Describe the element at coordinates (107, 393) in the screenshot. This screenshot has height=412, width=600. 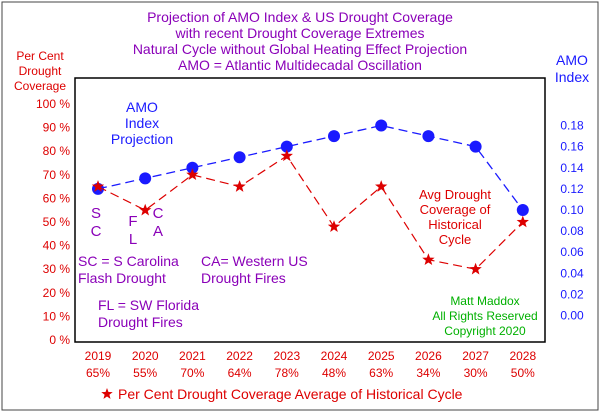
I see `legend-star-icon` at that location.